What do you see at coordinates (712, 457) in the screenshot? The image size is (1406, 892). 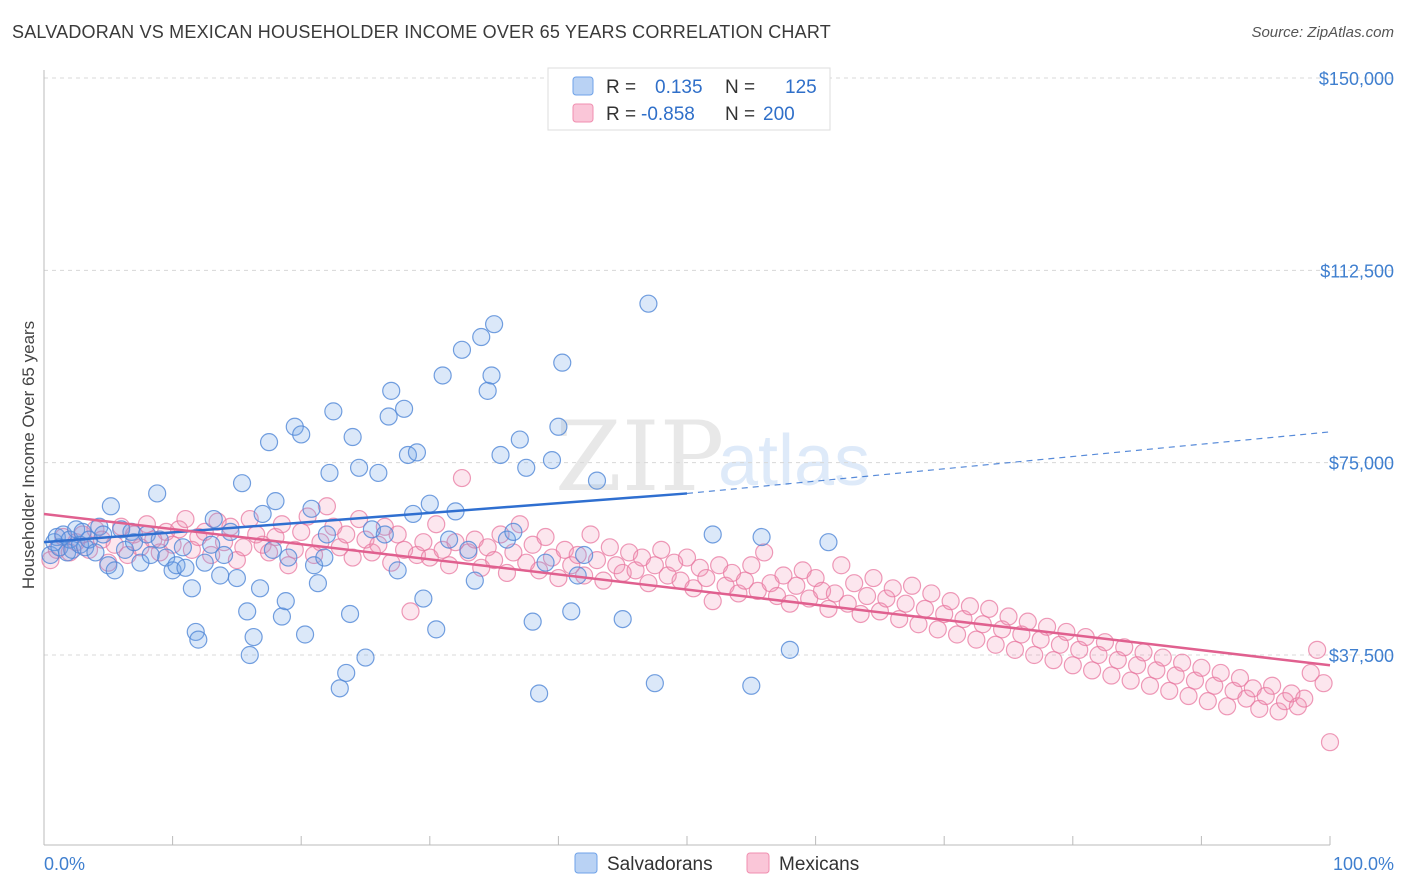 I see `watermark: ZIP atlas` at bounding box center [712, 457].